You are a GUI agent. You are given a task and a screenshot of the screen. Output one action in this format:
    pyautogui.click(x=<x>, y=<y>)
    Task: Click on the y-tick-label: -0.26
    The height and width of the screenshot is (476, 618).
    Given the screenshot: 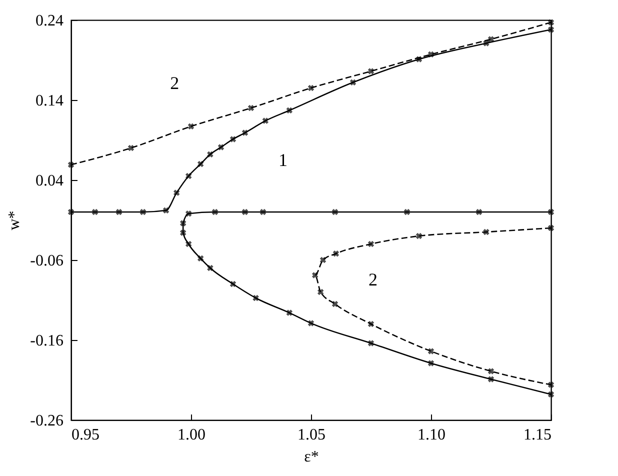 What is the action you would take?
    pyautogui.click(x=47, y=421)
    